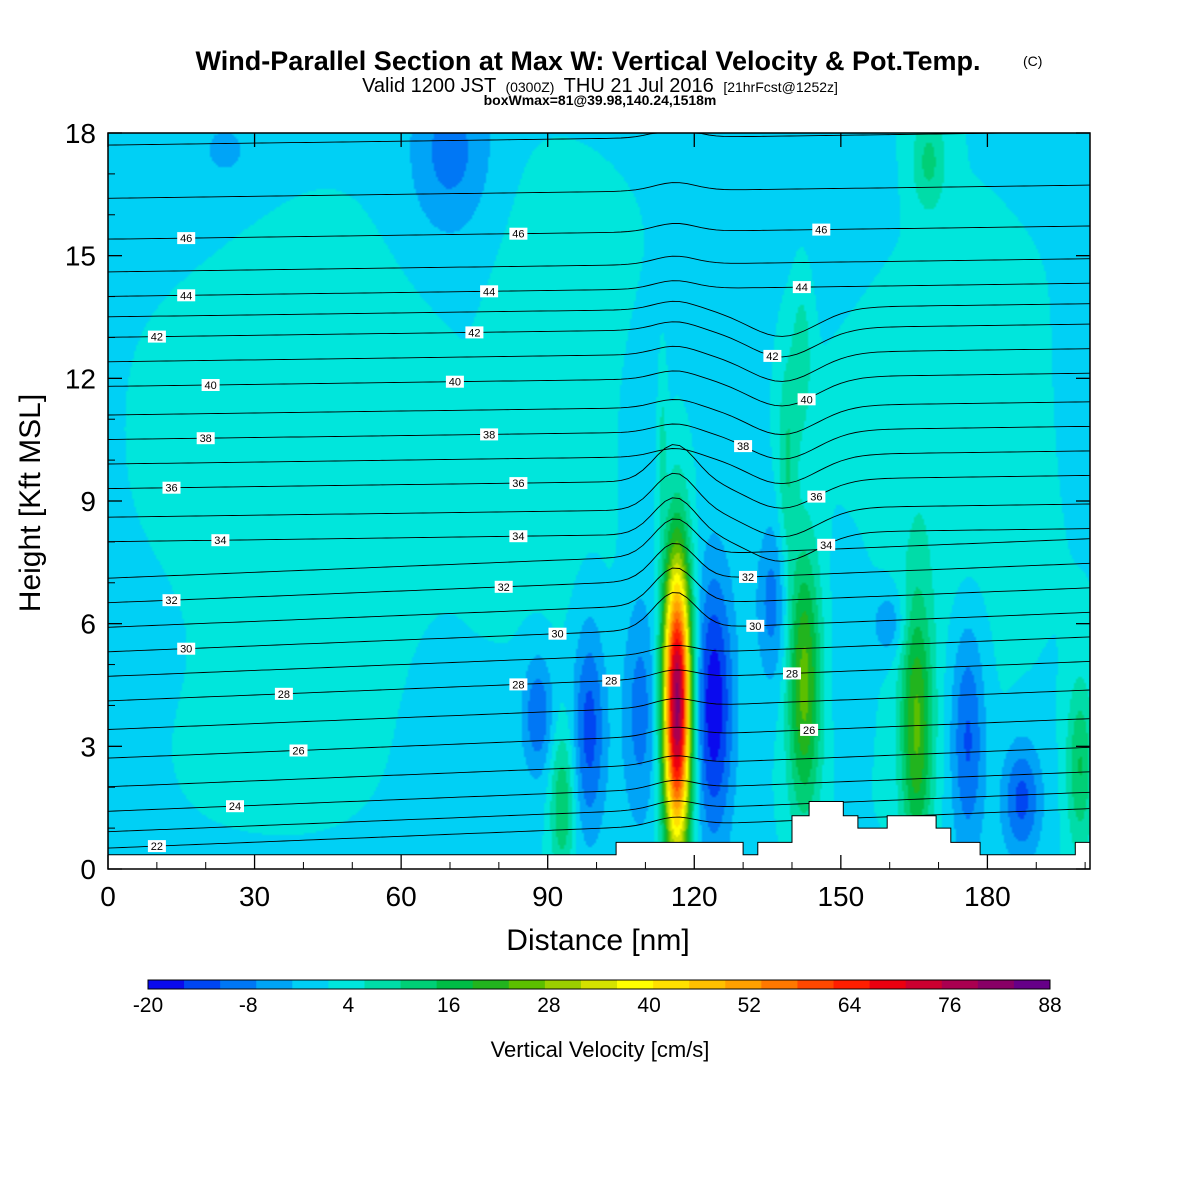  Describe the element at coordinates (148, 1005) in the screenshot. I see `colorbar-label: -20` at that location.